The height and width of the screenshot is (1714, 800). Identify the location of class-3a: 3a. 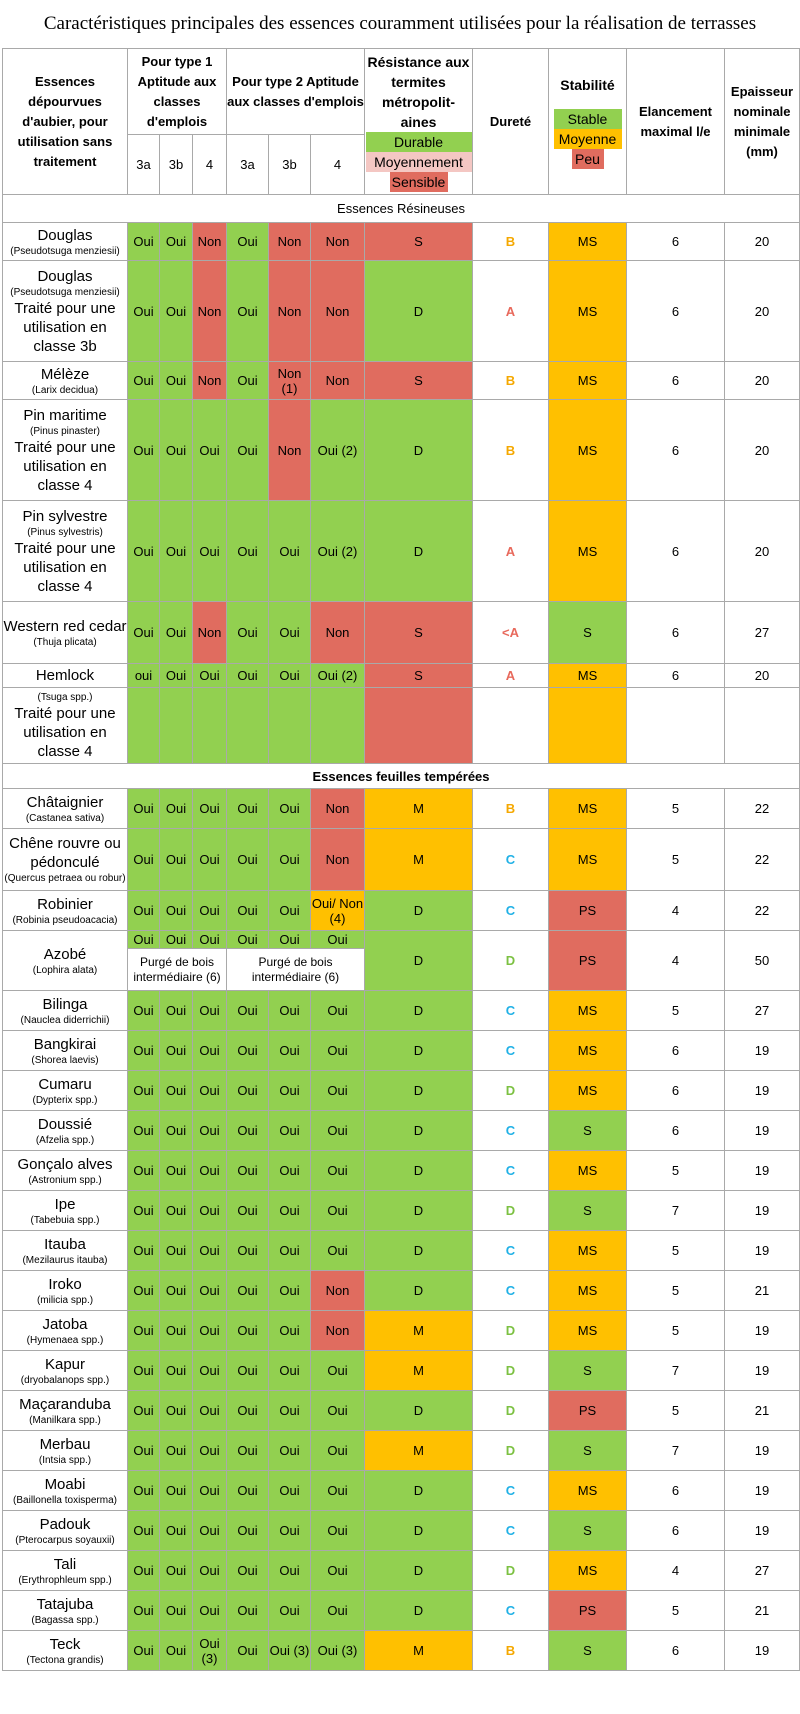
(247, 164).